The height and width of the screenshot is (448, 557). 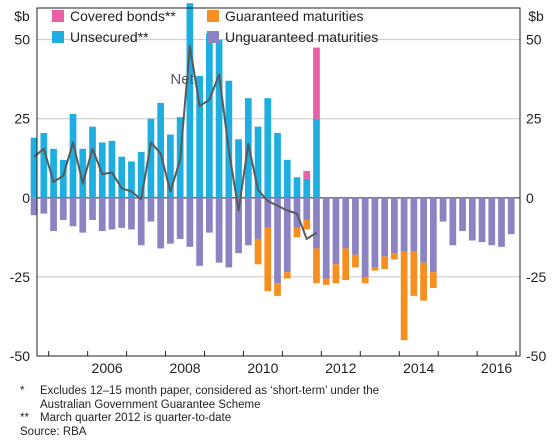 What do you see at coordinates (182, 79) in the screenshot?
I see `annotations: Net` at bounding box center [182, 79].